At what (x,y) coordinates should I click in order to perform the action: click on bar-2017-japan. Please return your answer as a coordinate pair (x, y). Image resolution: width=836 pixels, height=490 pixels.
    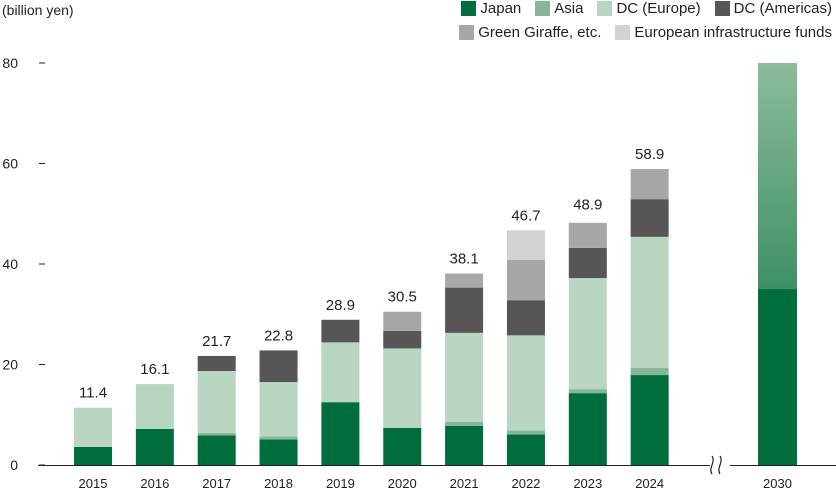
    Looking at the image, I should click on (216, 450).